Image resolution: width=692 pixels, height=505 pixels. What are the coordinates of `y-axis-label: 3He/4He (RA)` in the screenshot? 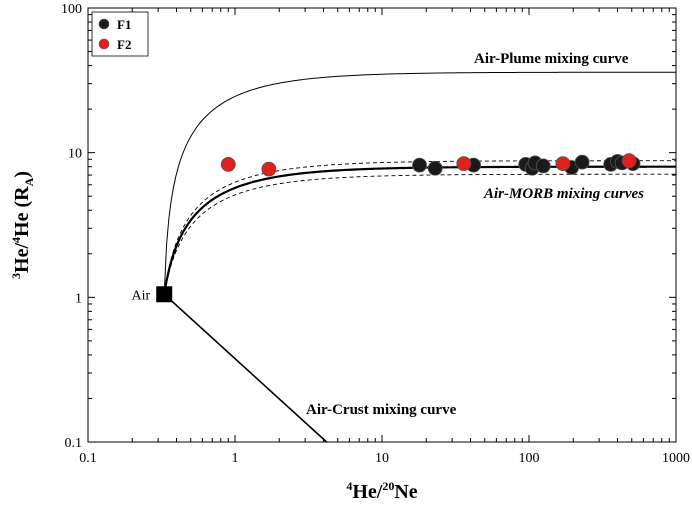 It's located at (22, 225).